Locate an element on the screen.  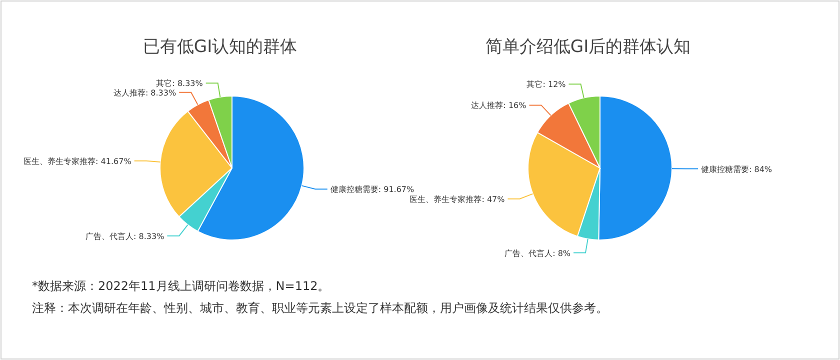
slice-label: 其它: 8.33% is located at coordinates (180, 83).